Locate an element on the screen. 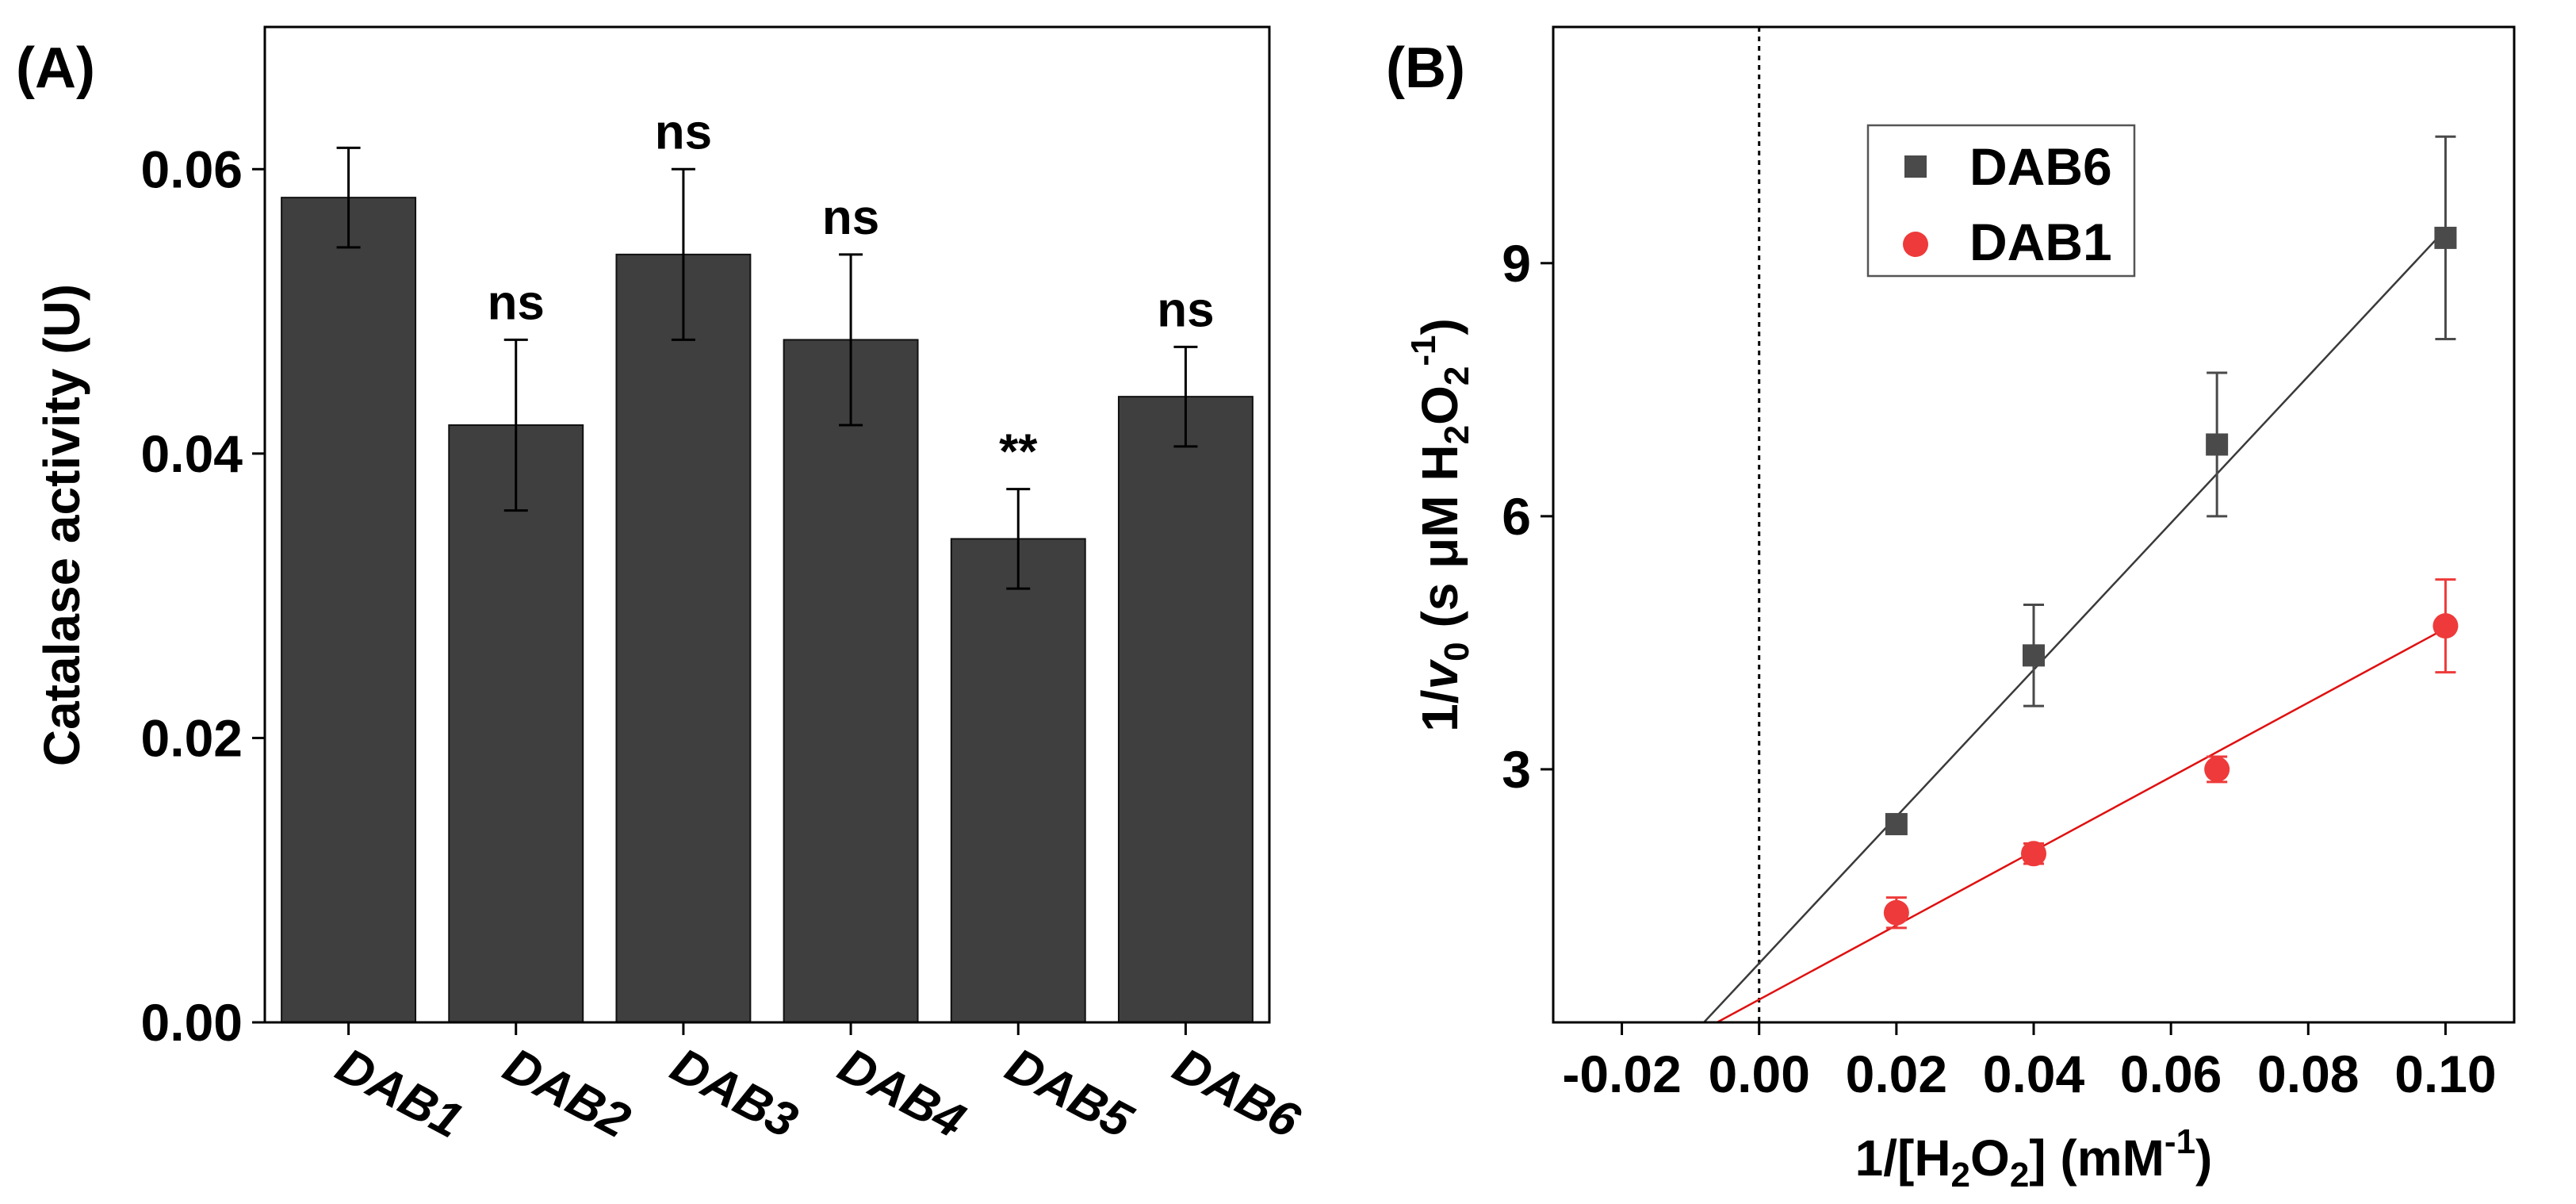 Image resolution: width=2576 pixels, height=1204 pixels. y-axis-ticks-b: 3 6 9 is located at coordinates (1527, 516).